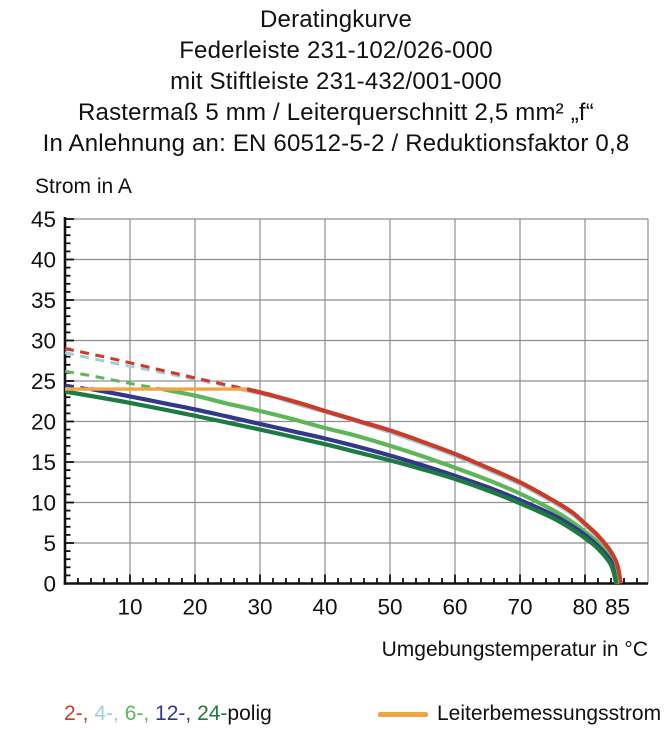  What do you see at coordinates (434, 485) in the screenshot?
I see `curve-2-polig` at bounding box center [434, 485].